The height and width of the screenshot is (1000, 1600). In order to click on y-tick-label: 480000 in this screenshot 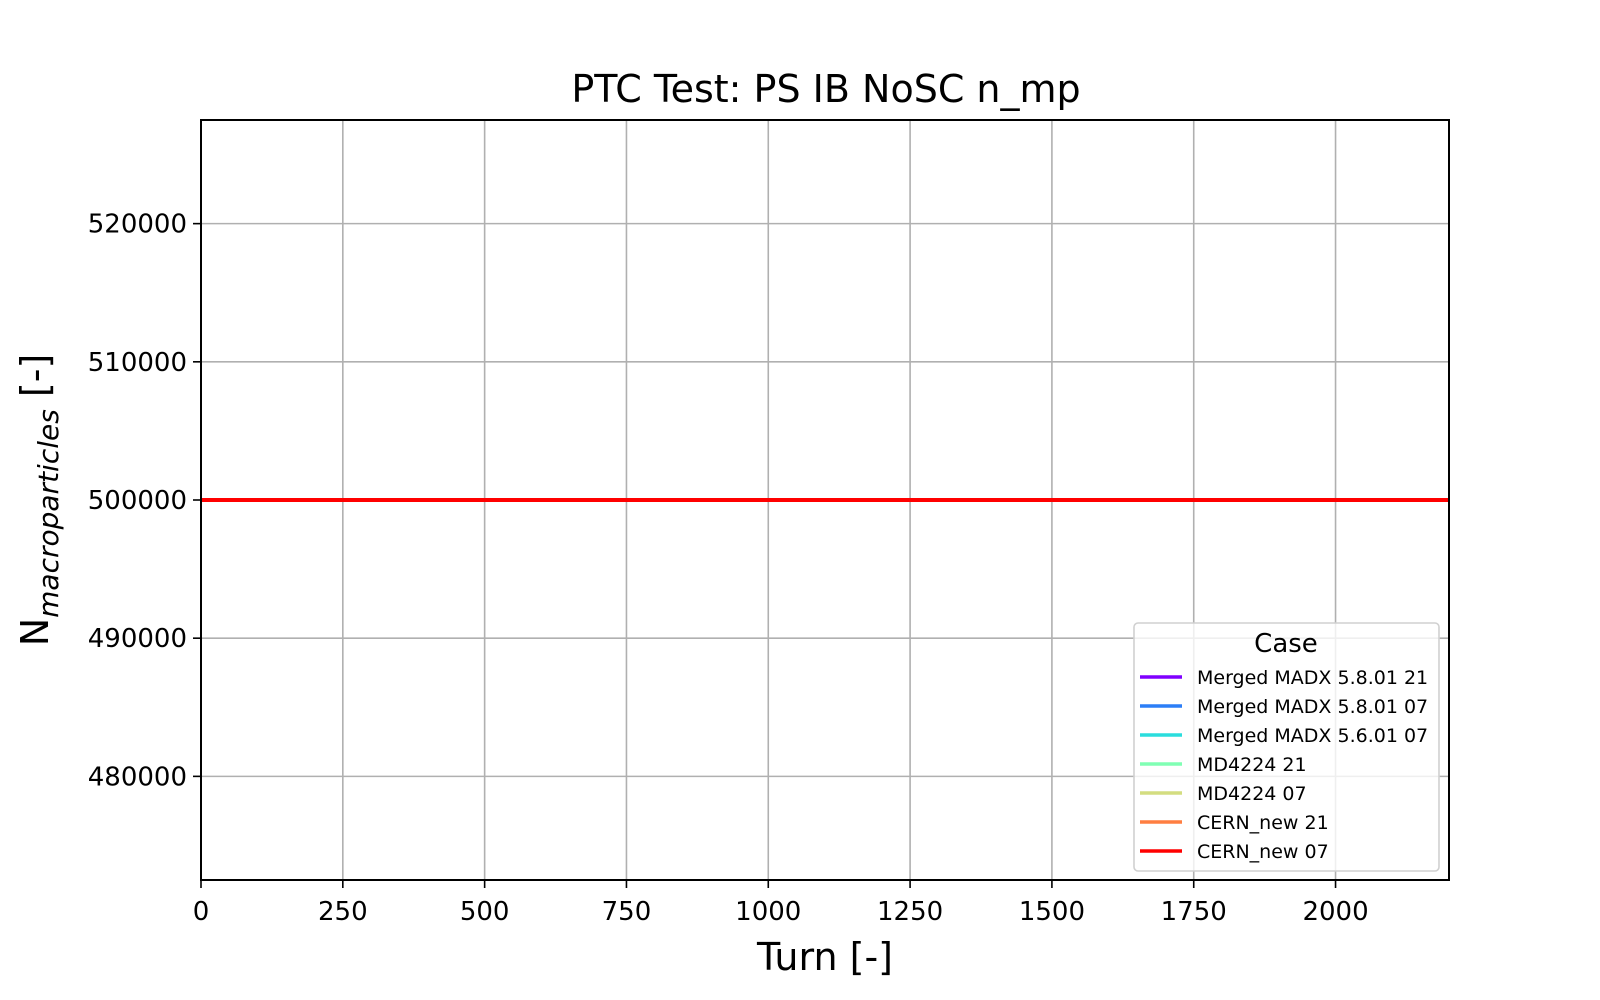, I will do `click(137, 777)`.